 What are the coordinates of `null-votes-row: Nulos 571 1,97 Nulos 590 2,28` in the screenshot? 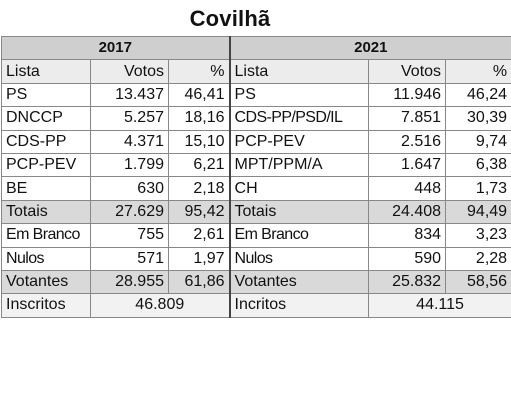 It's located at (256, 258).